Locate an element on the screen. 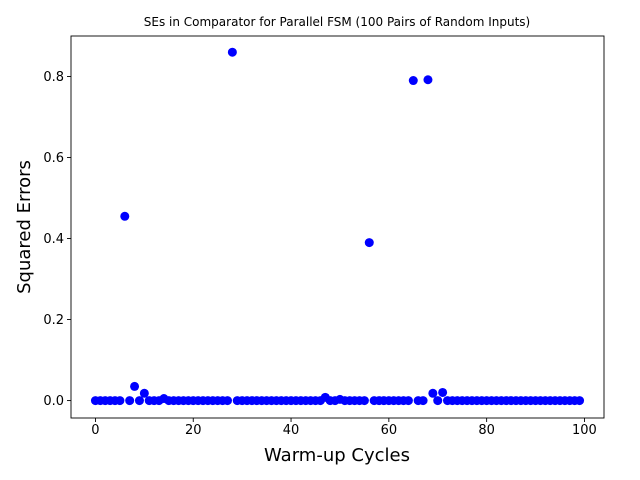  x-tick-label: 80 is located at coordinates (486, 430).